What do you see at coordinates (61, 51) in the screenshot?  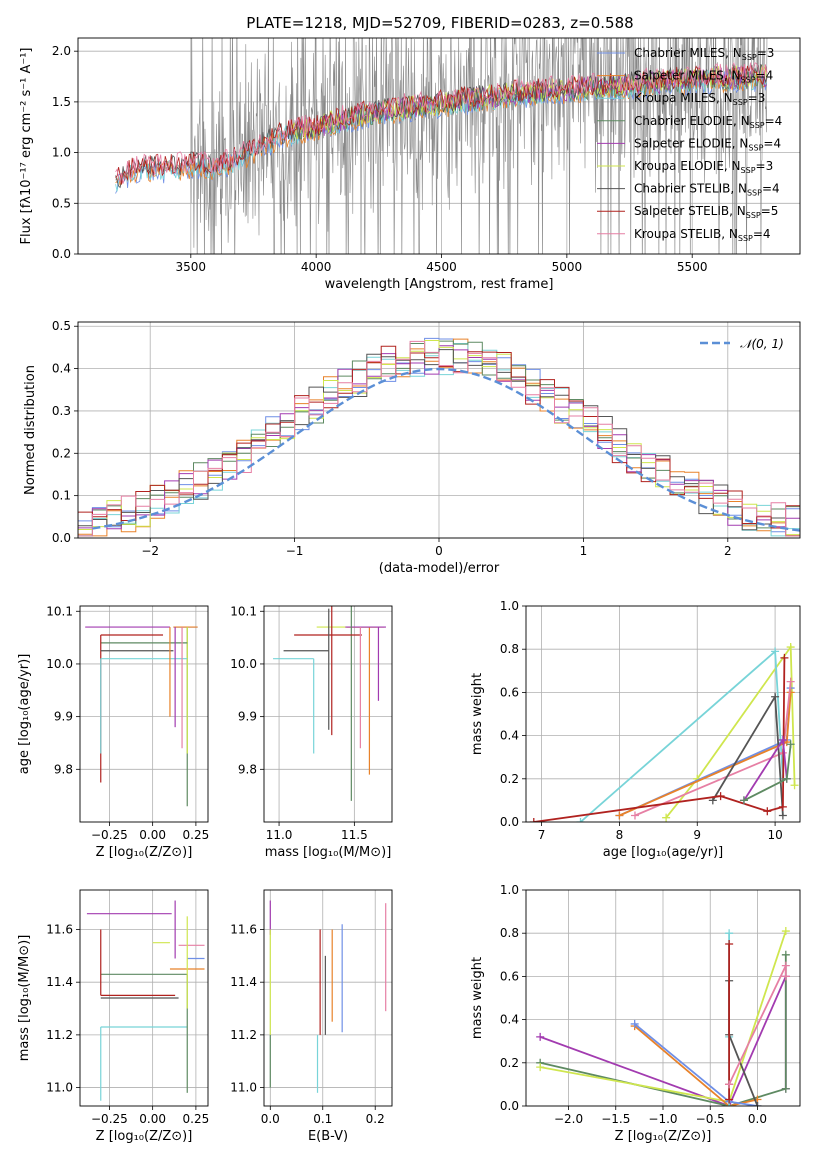 I see `y-tick-label: 2.0` at bounding box center [61, 51].